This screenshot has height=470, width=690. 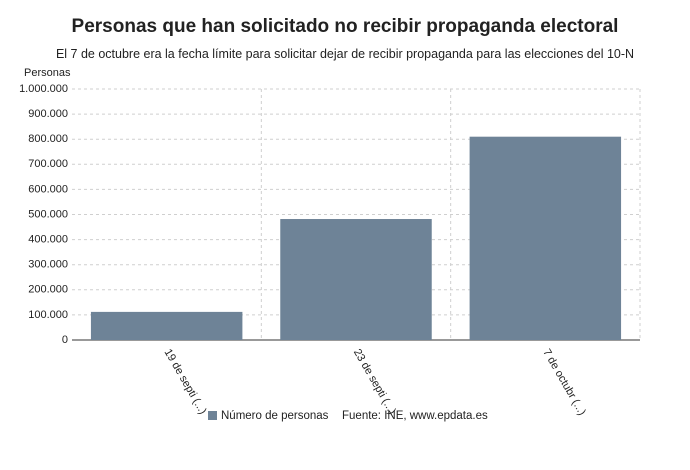 I want to click on y-axis-label: Personas, so click(x=47, y=73).